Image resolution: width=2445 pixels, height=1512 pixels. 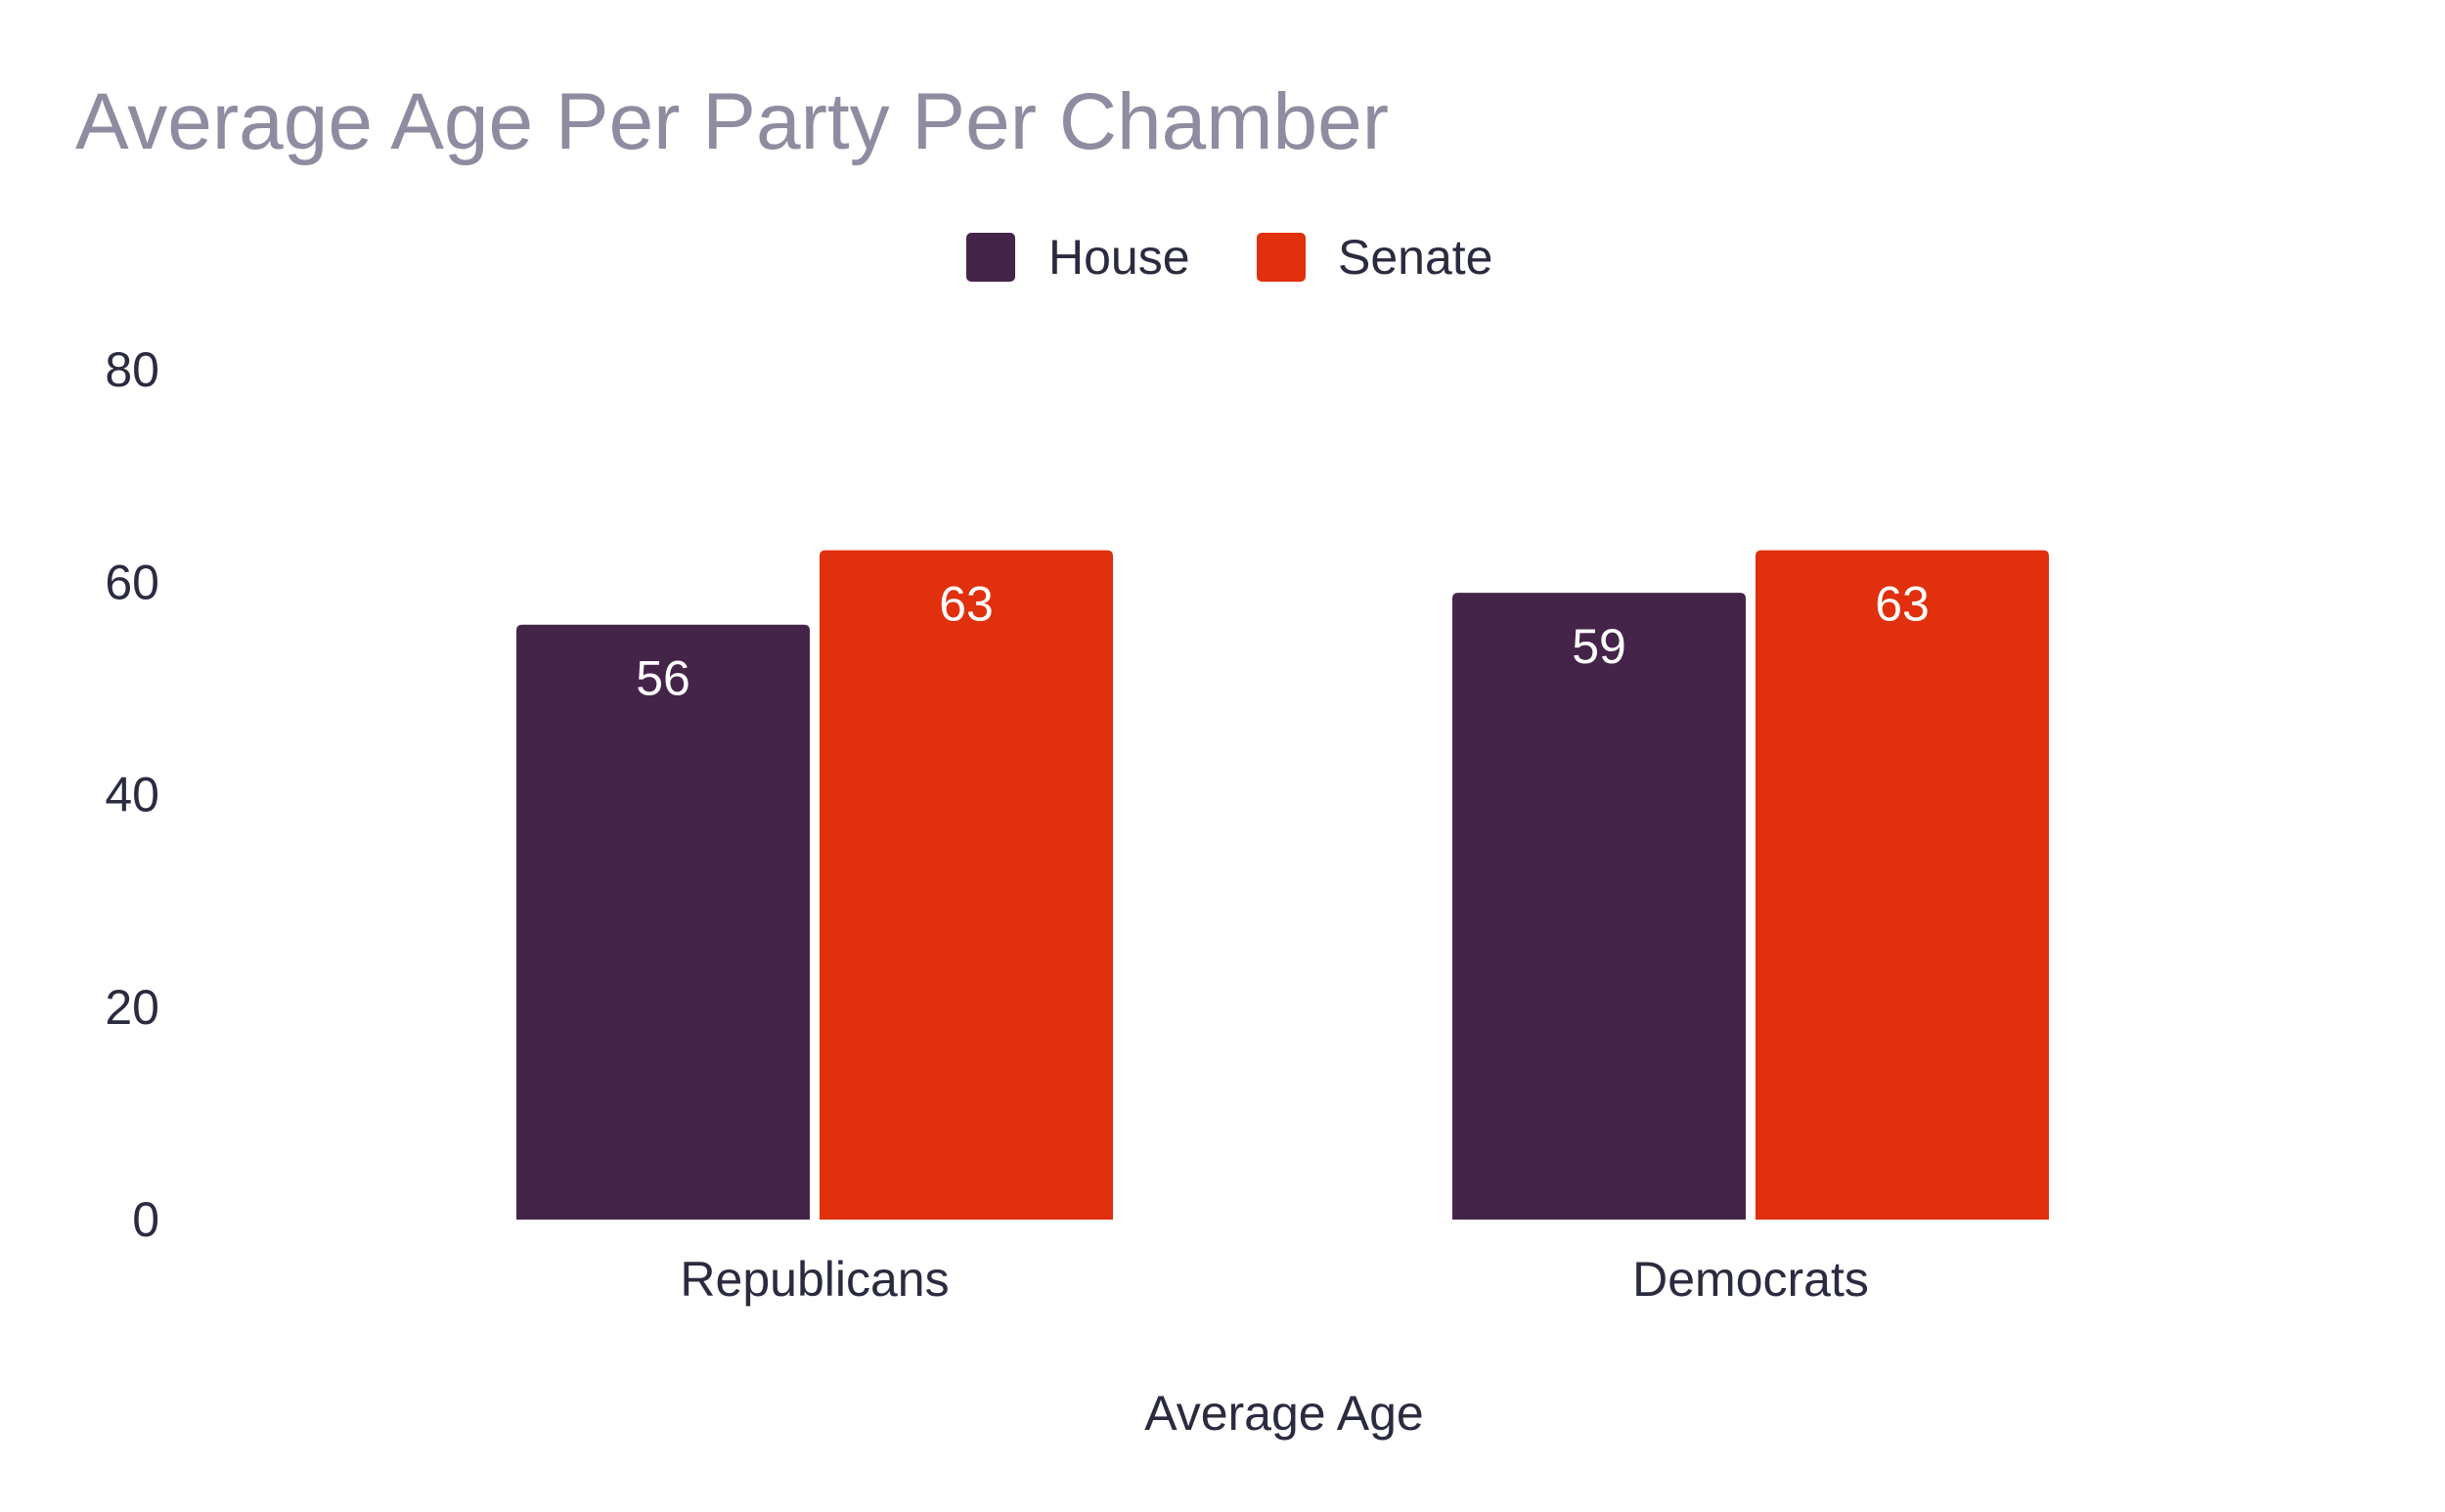 I want to click on y-tick-label: 60, so click(x=132, y=582).